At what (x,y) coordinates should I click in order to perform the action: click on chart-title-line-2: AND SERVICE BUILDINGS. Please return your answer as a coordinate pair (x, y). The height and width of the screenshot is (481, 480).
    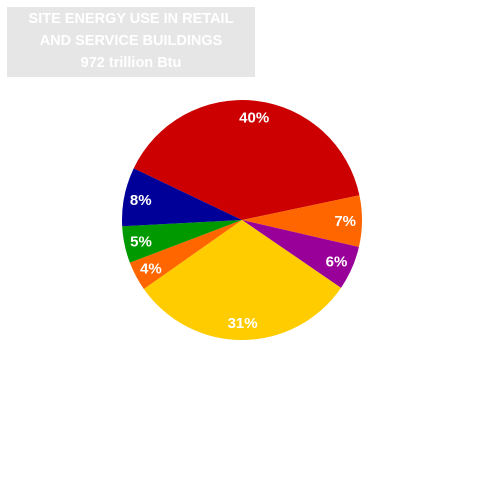
    Looking at the image, I should click on (131, 41).